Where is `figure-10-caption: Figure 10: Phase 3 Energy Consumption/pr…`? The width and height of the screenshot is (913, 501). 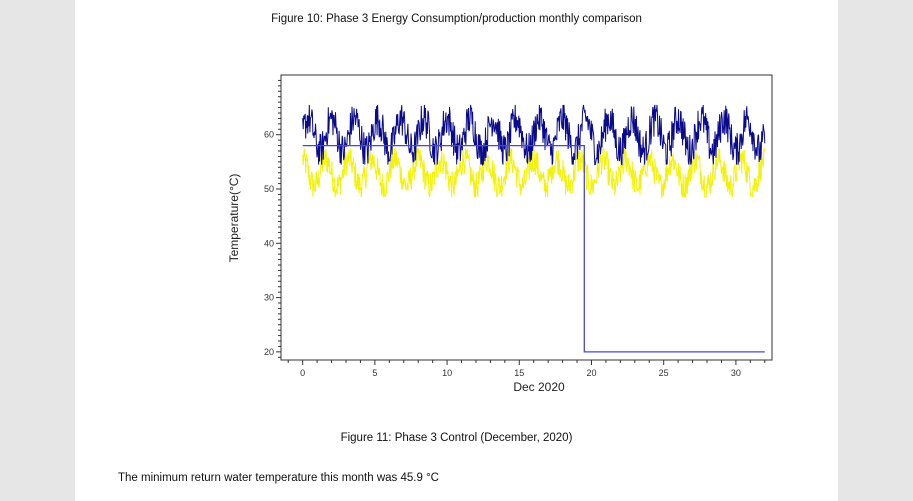 figure-10-caption: Figure 10: Phase 3 Energy Consumption/pr… is located at coordinates (456, 19).